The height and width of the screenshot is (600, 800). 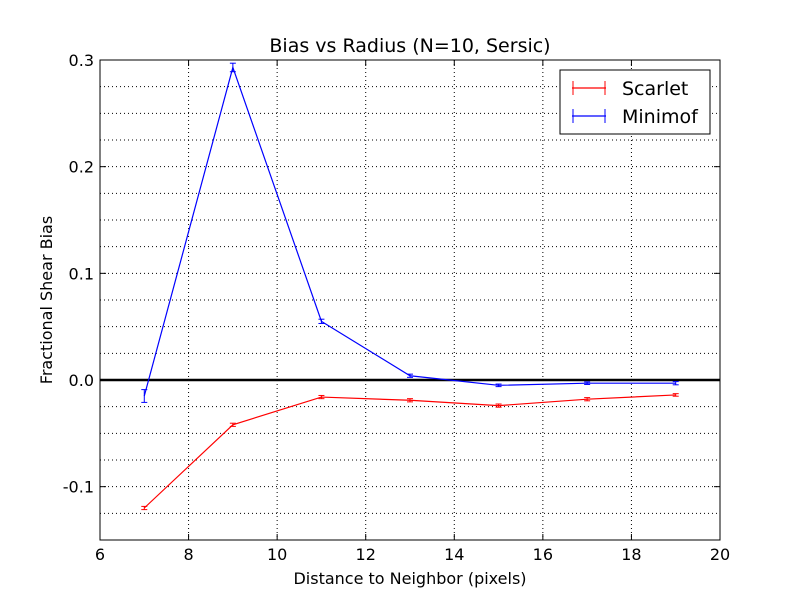 I want to click on legend-label-scarlet: Scarlet, so click(x=655, y=89).